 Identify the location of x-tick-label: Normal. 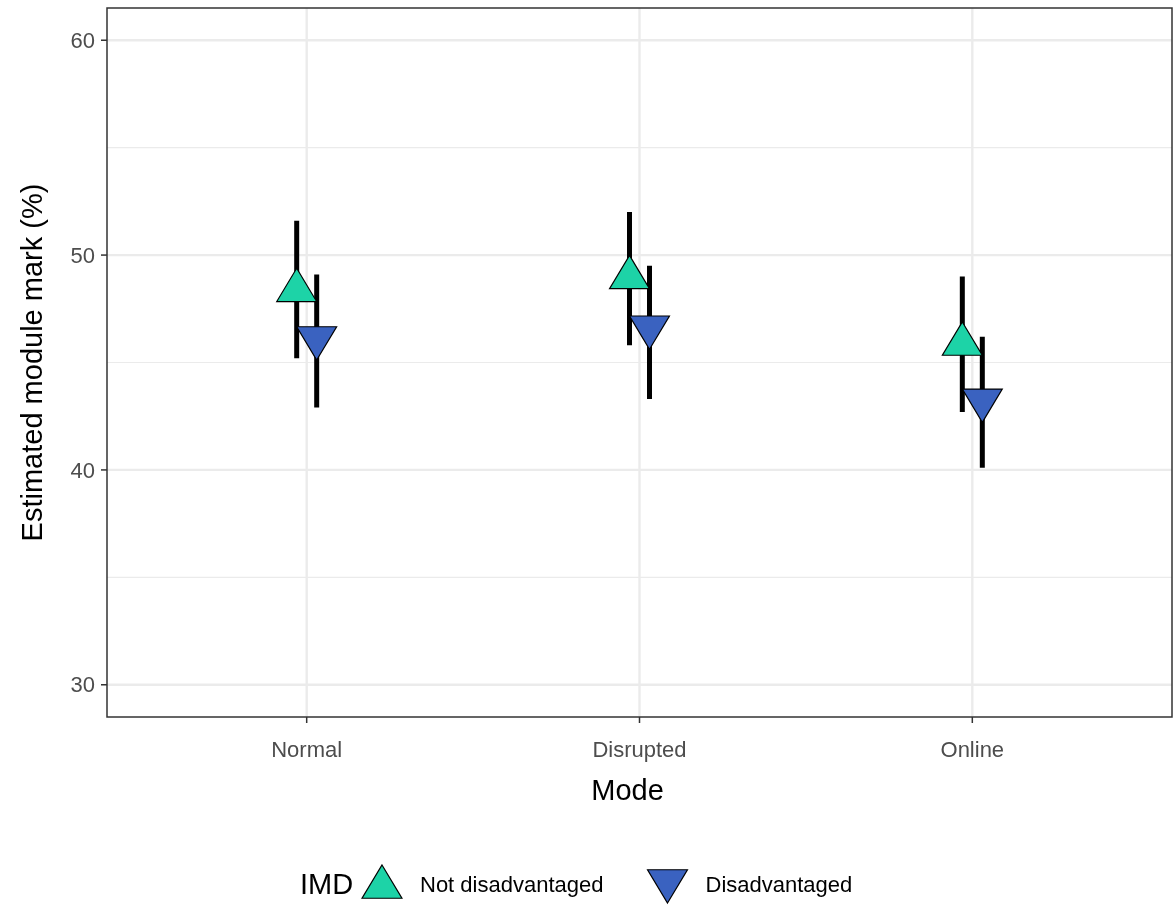
(307, 749).